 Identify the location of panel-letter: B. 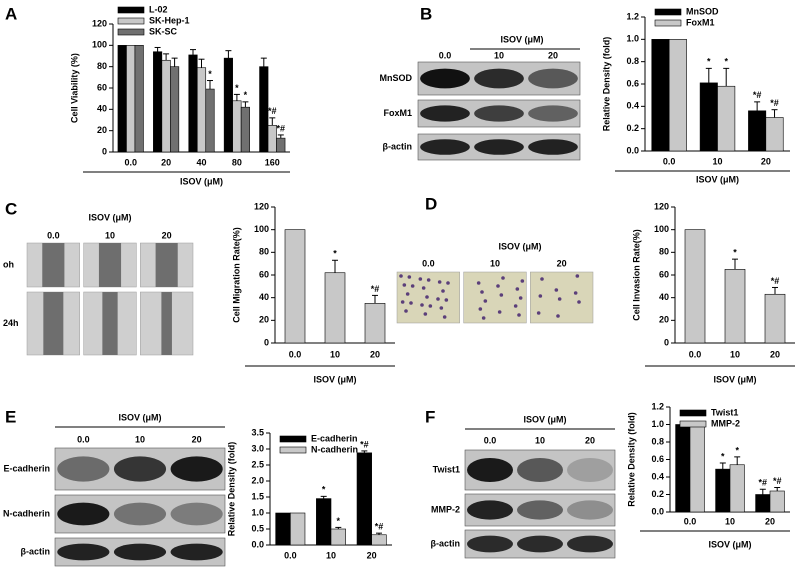
(426, 13).